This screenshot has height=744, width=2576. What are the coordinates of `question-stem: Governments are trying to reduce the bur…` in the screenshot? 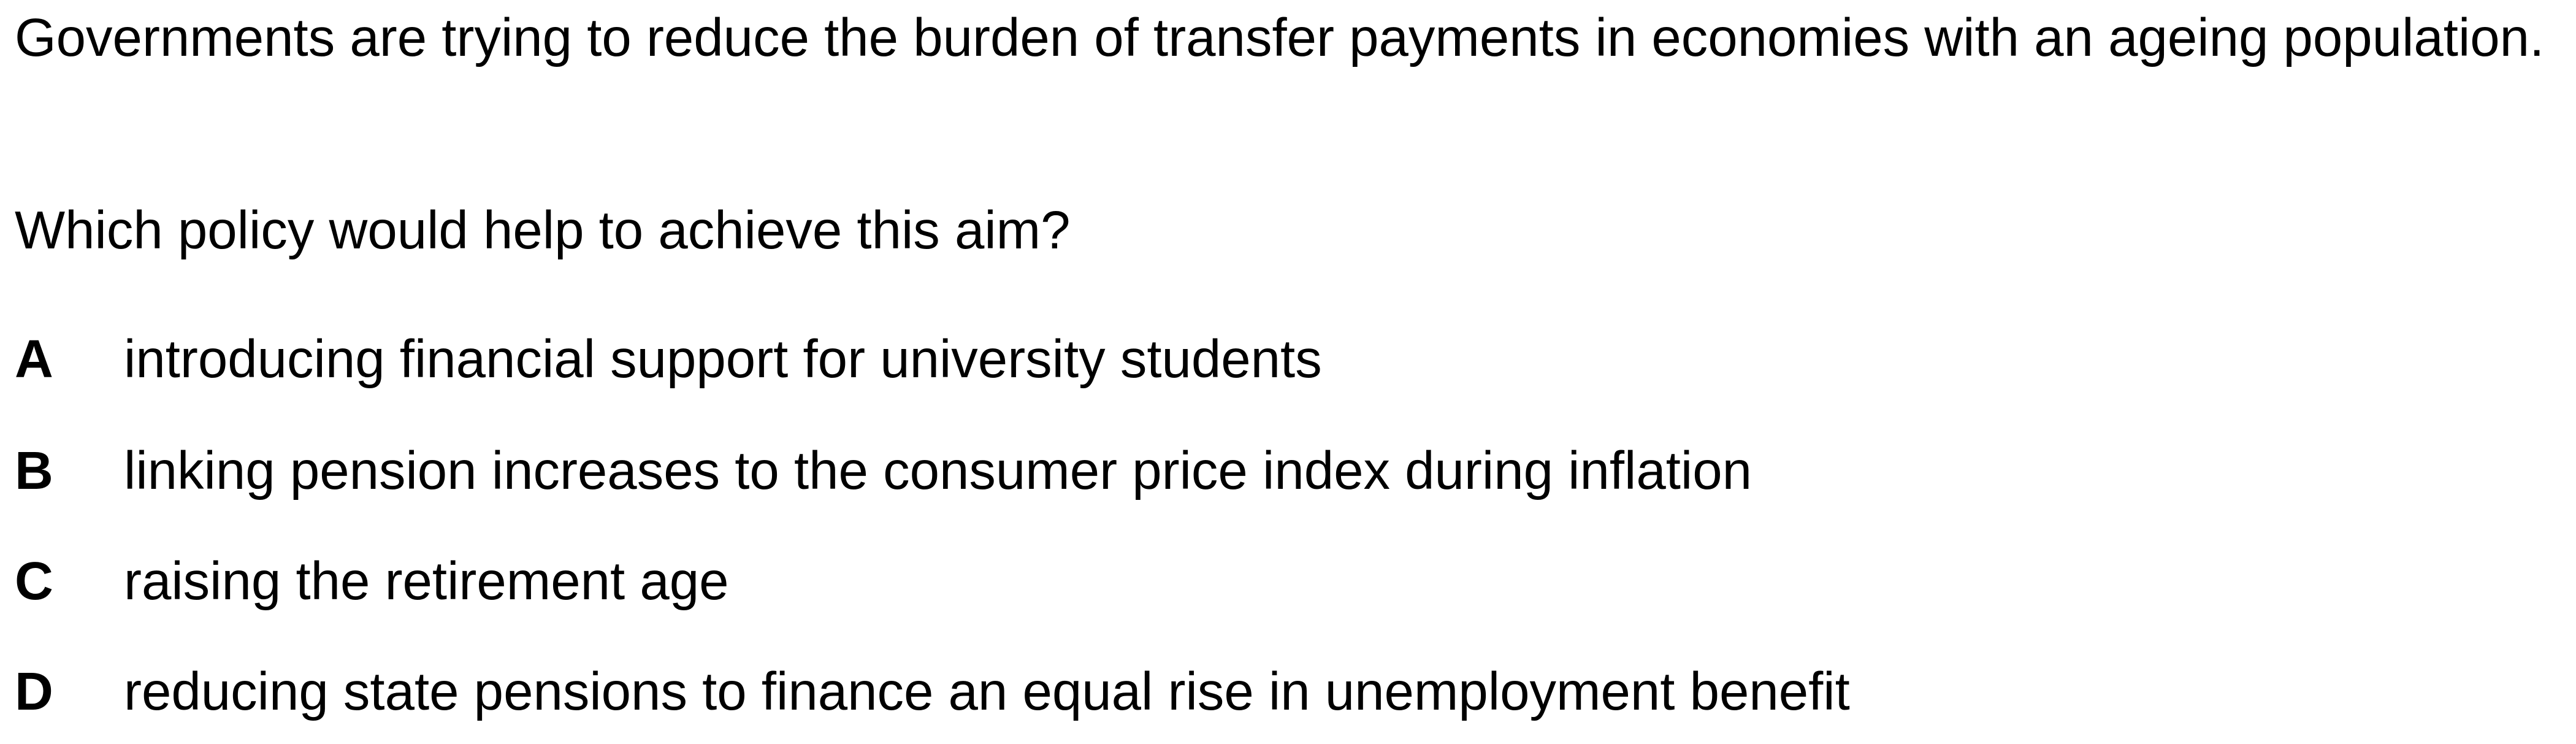 It's located at (1280, 37).